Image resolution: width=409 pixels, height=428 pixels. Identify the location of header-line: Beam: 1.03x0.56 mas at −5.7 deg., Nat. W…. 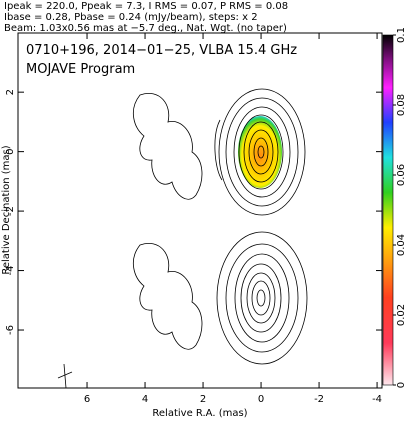
(145, 28).